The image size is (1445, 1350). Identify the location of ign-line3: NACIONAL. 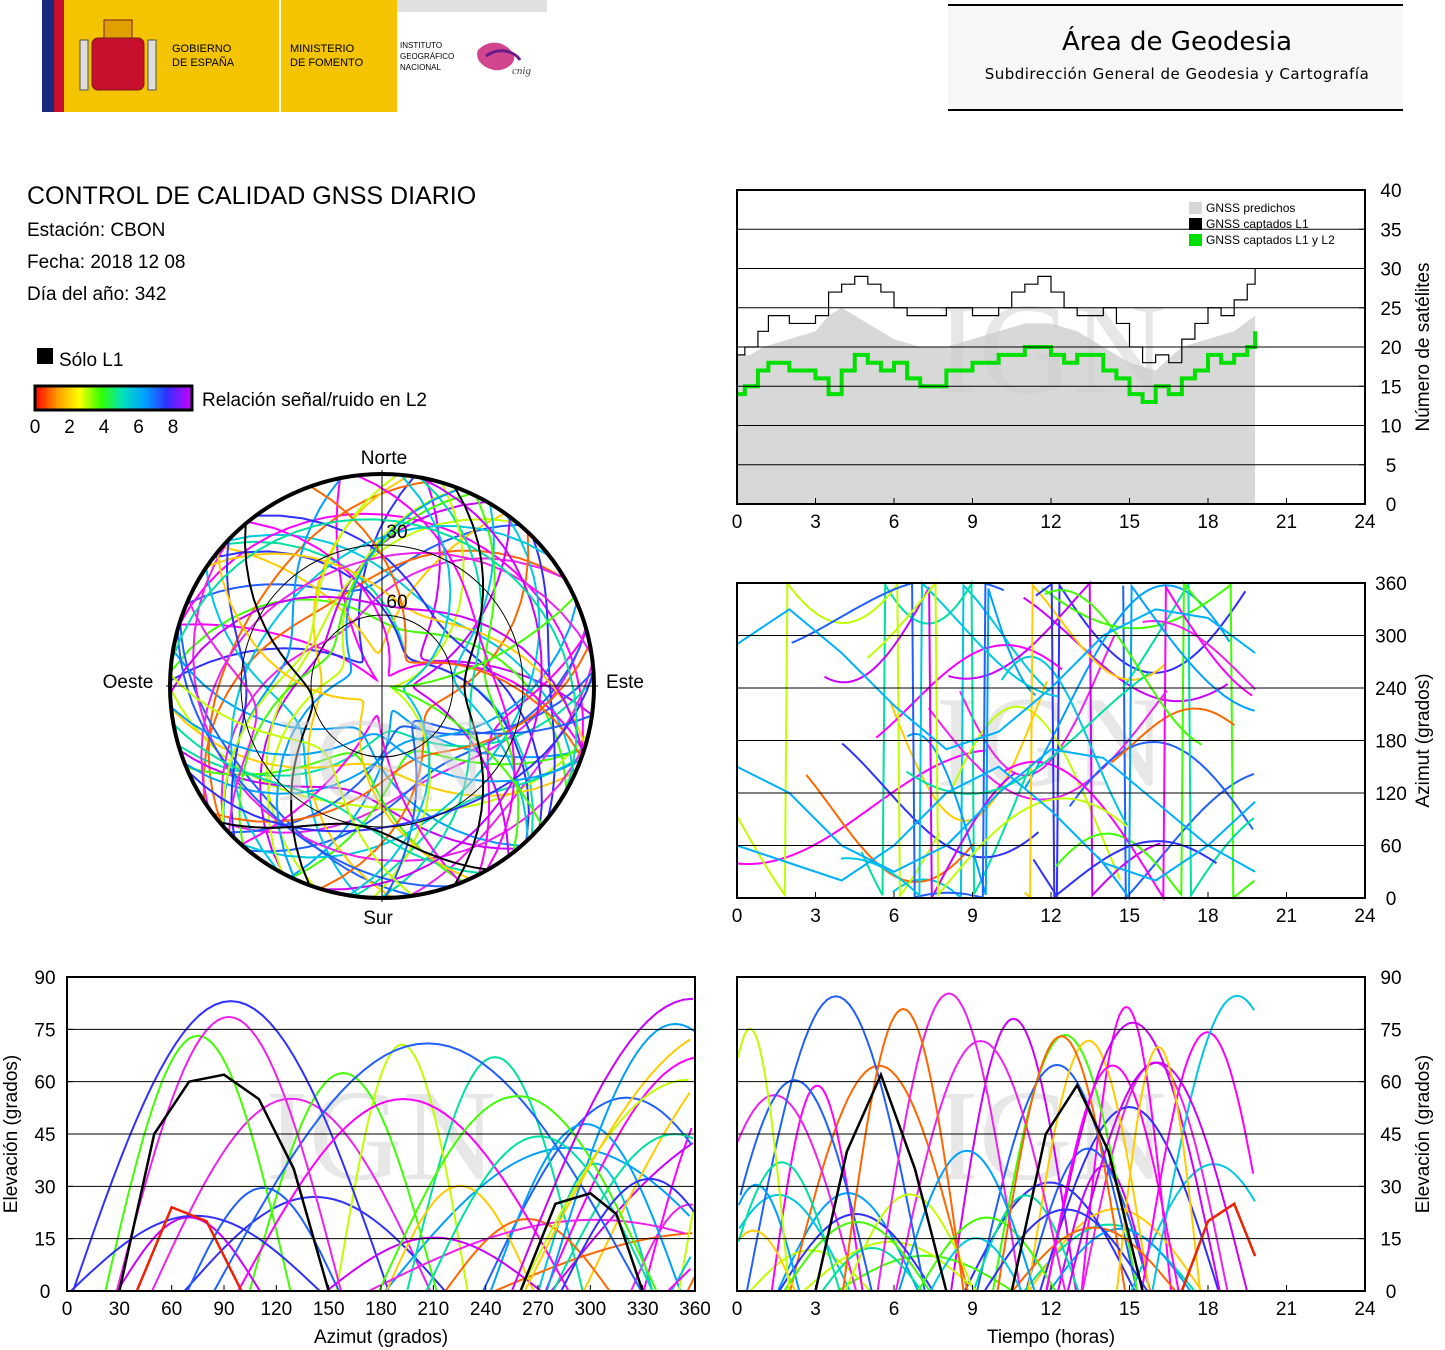
(420, 67).